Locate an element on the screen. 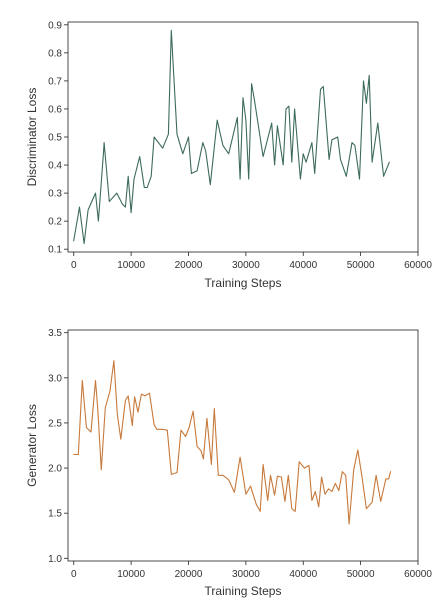 The width and height of the screenshot is (440, 604). y-tick-label: 2.5 is located at coordinates (55, 423).